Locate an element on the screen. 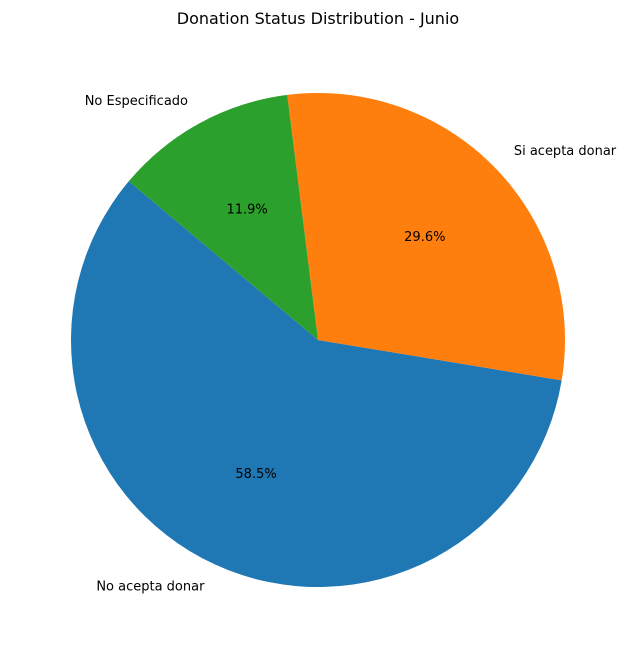 This screenshot has width=636, height=662. pie-slice-no-especificado is located at coordinates (223, 217).